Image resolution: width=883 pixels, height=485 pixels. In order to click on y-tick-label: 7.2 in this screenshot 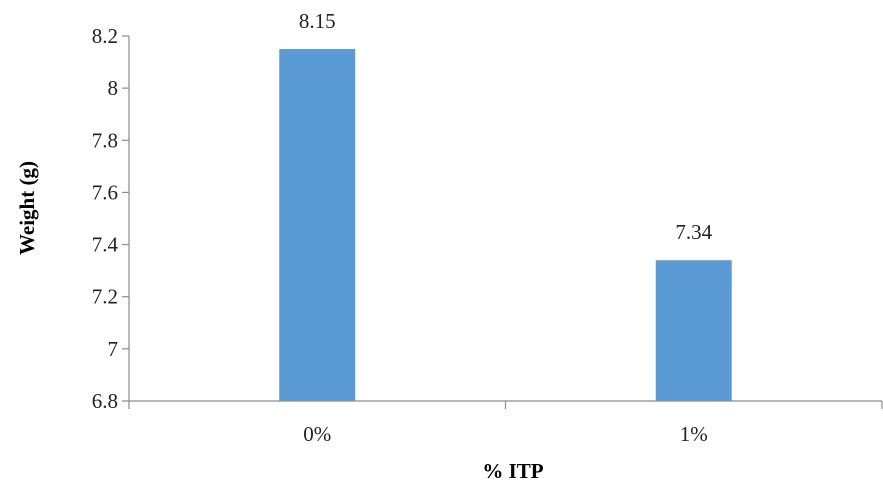, I will do `click(105, 297)`.